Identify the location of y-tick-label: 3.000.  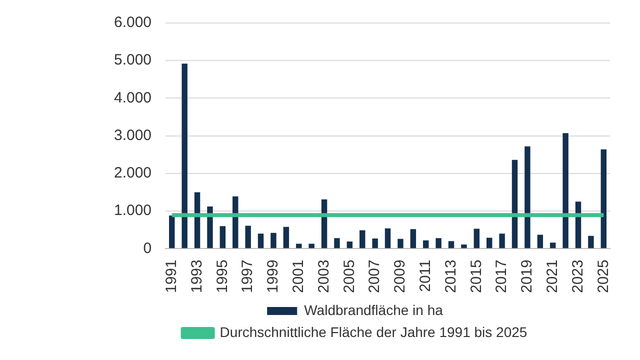
(133, 135).